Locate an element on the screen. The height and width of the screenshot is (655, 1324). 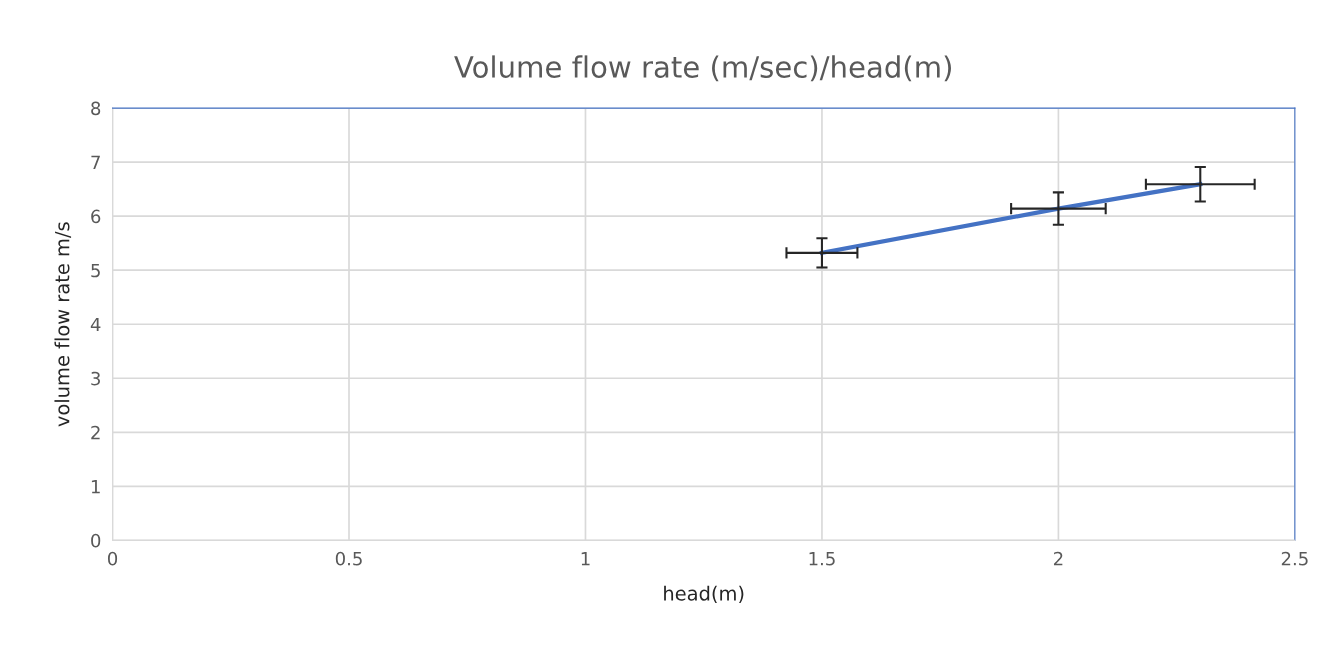
y-tick-label: 3 is located at coordinates (95, 378).